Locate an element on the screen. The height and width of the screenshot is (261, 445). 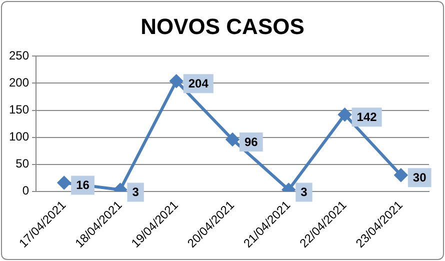
y-tick-label: 200 is located at coordinates (19, 83).